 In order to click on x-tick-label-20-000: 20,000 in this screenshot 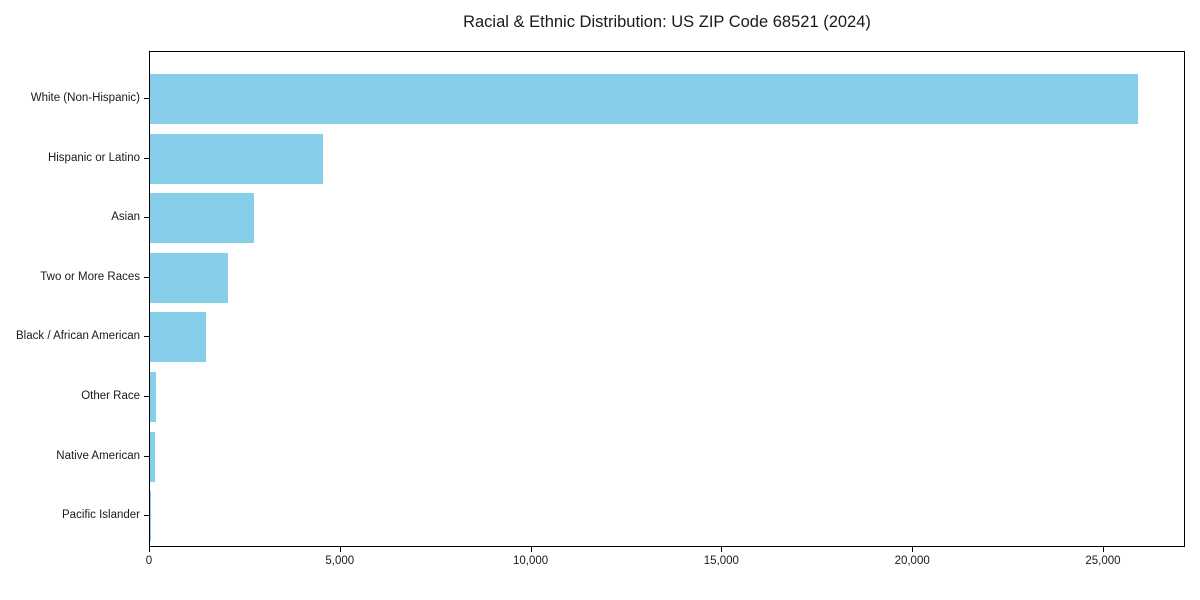, I will do `click(912, 561)`.